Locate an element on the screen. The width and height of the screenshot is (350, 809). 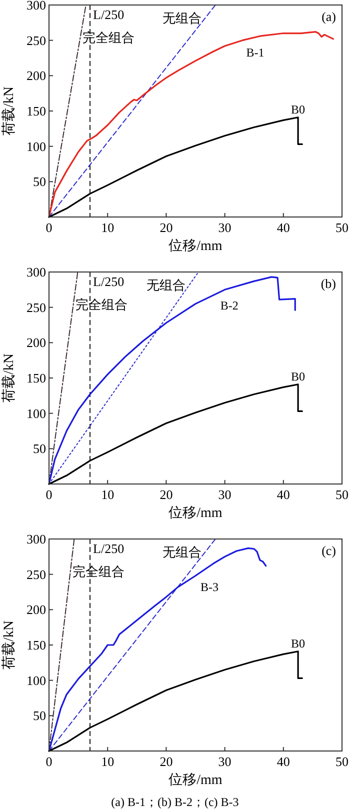
annotation: (c) is located at coordinates (329, 550).